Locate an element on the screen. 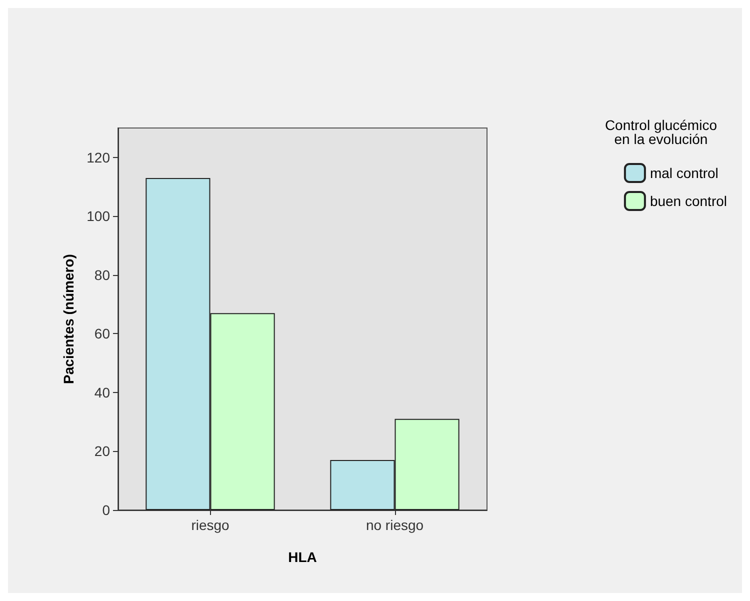 The width and height of the screenshot is (750, 601). y-tick-label: 20 is located at coordinates (102, 451).